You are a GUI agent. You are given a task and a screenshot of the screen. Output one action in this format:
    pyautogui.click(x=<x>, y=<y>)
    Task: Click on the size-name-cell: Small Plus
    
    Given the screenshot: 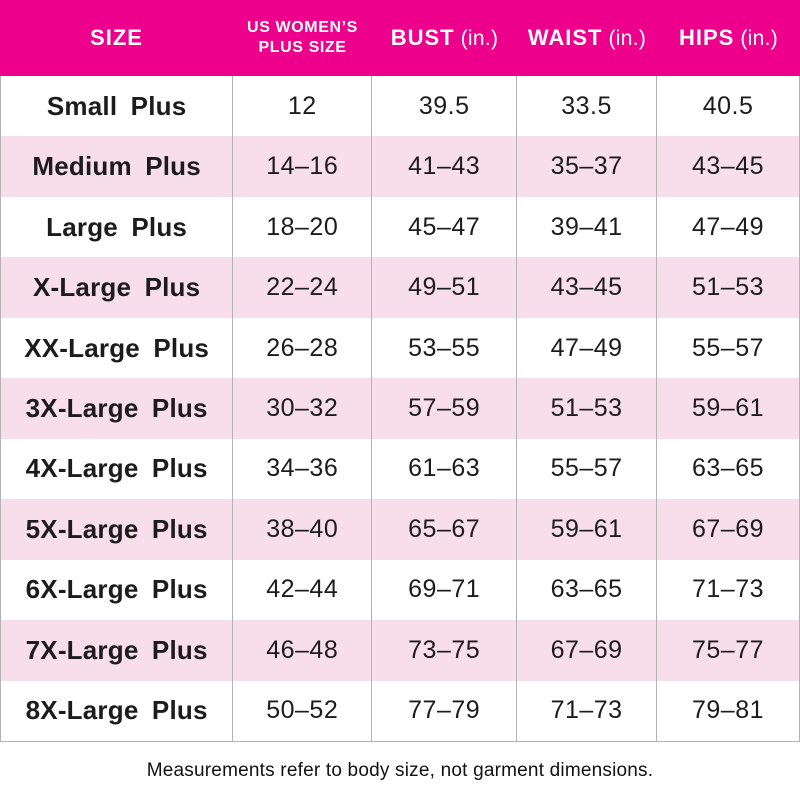 What is the action you would take?
    pyautogui.click(x=116, y=105)
    